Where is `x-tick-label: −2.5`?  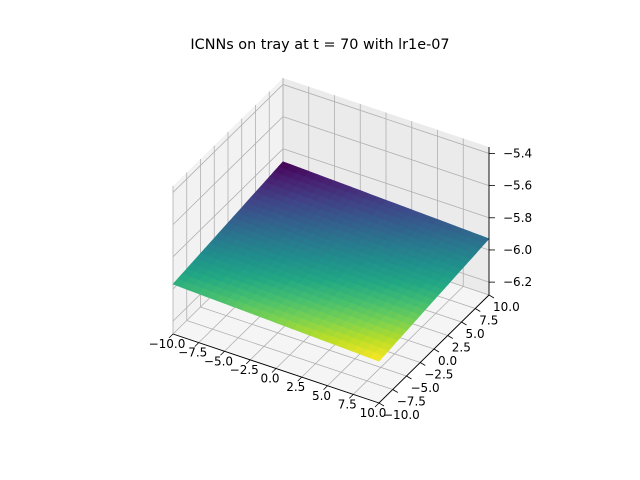
x-tick-label: −2.5 is located at coordinates (244, 370).